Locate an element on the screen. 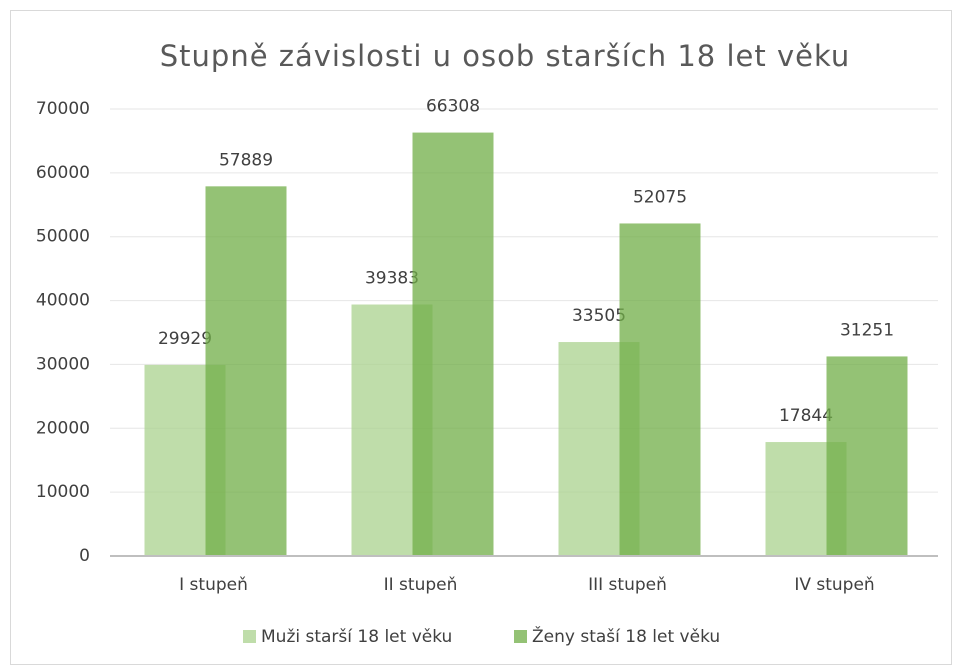  x-tick-label: IV stupeň is located at coordinates (834, 585).